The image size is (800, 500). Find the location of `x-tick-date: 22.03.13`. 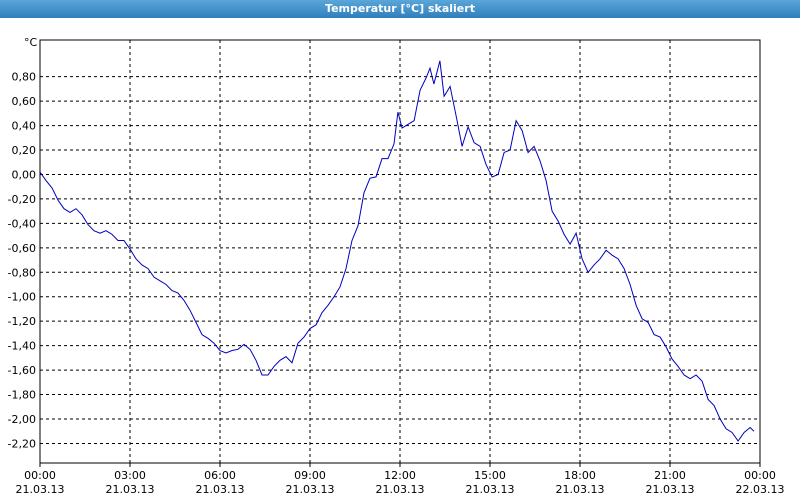

x-tick-date: 22.03.13 is located at coordinates (760, 489).